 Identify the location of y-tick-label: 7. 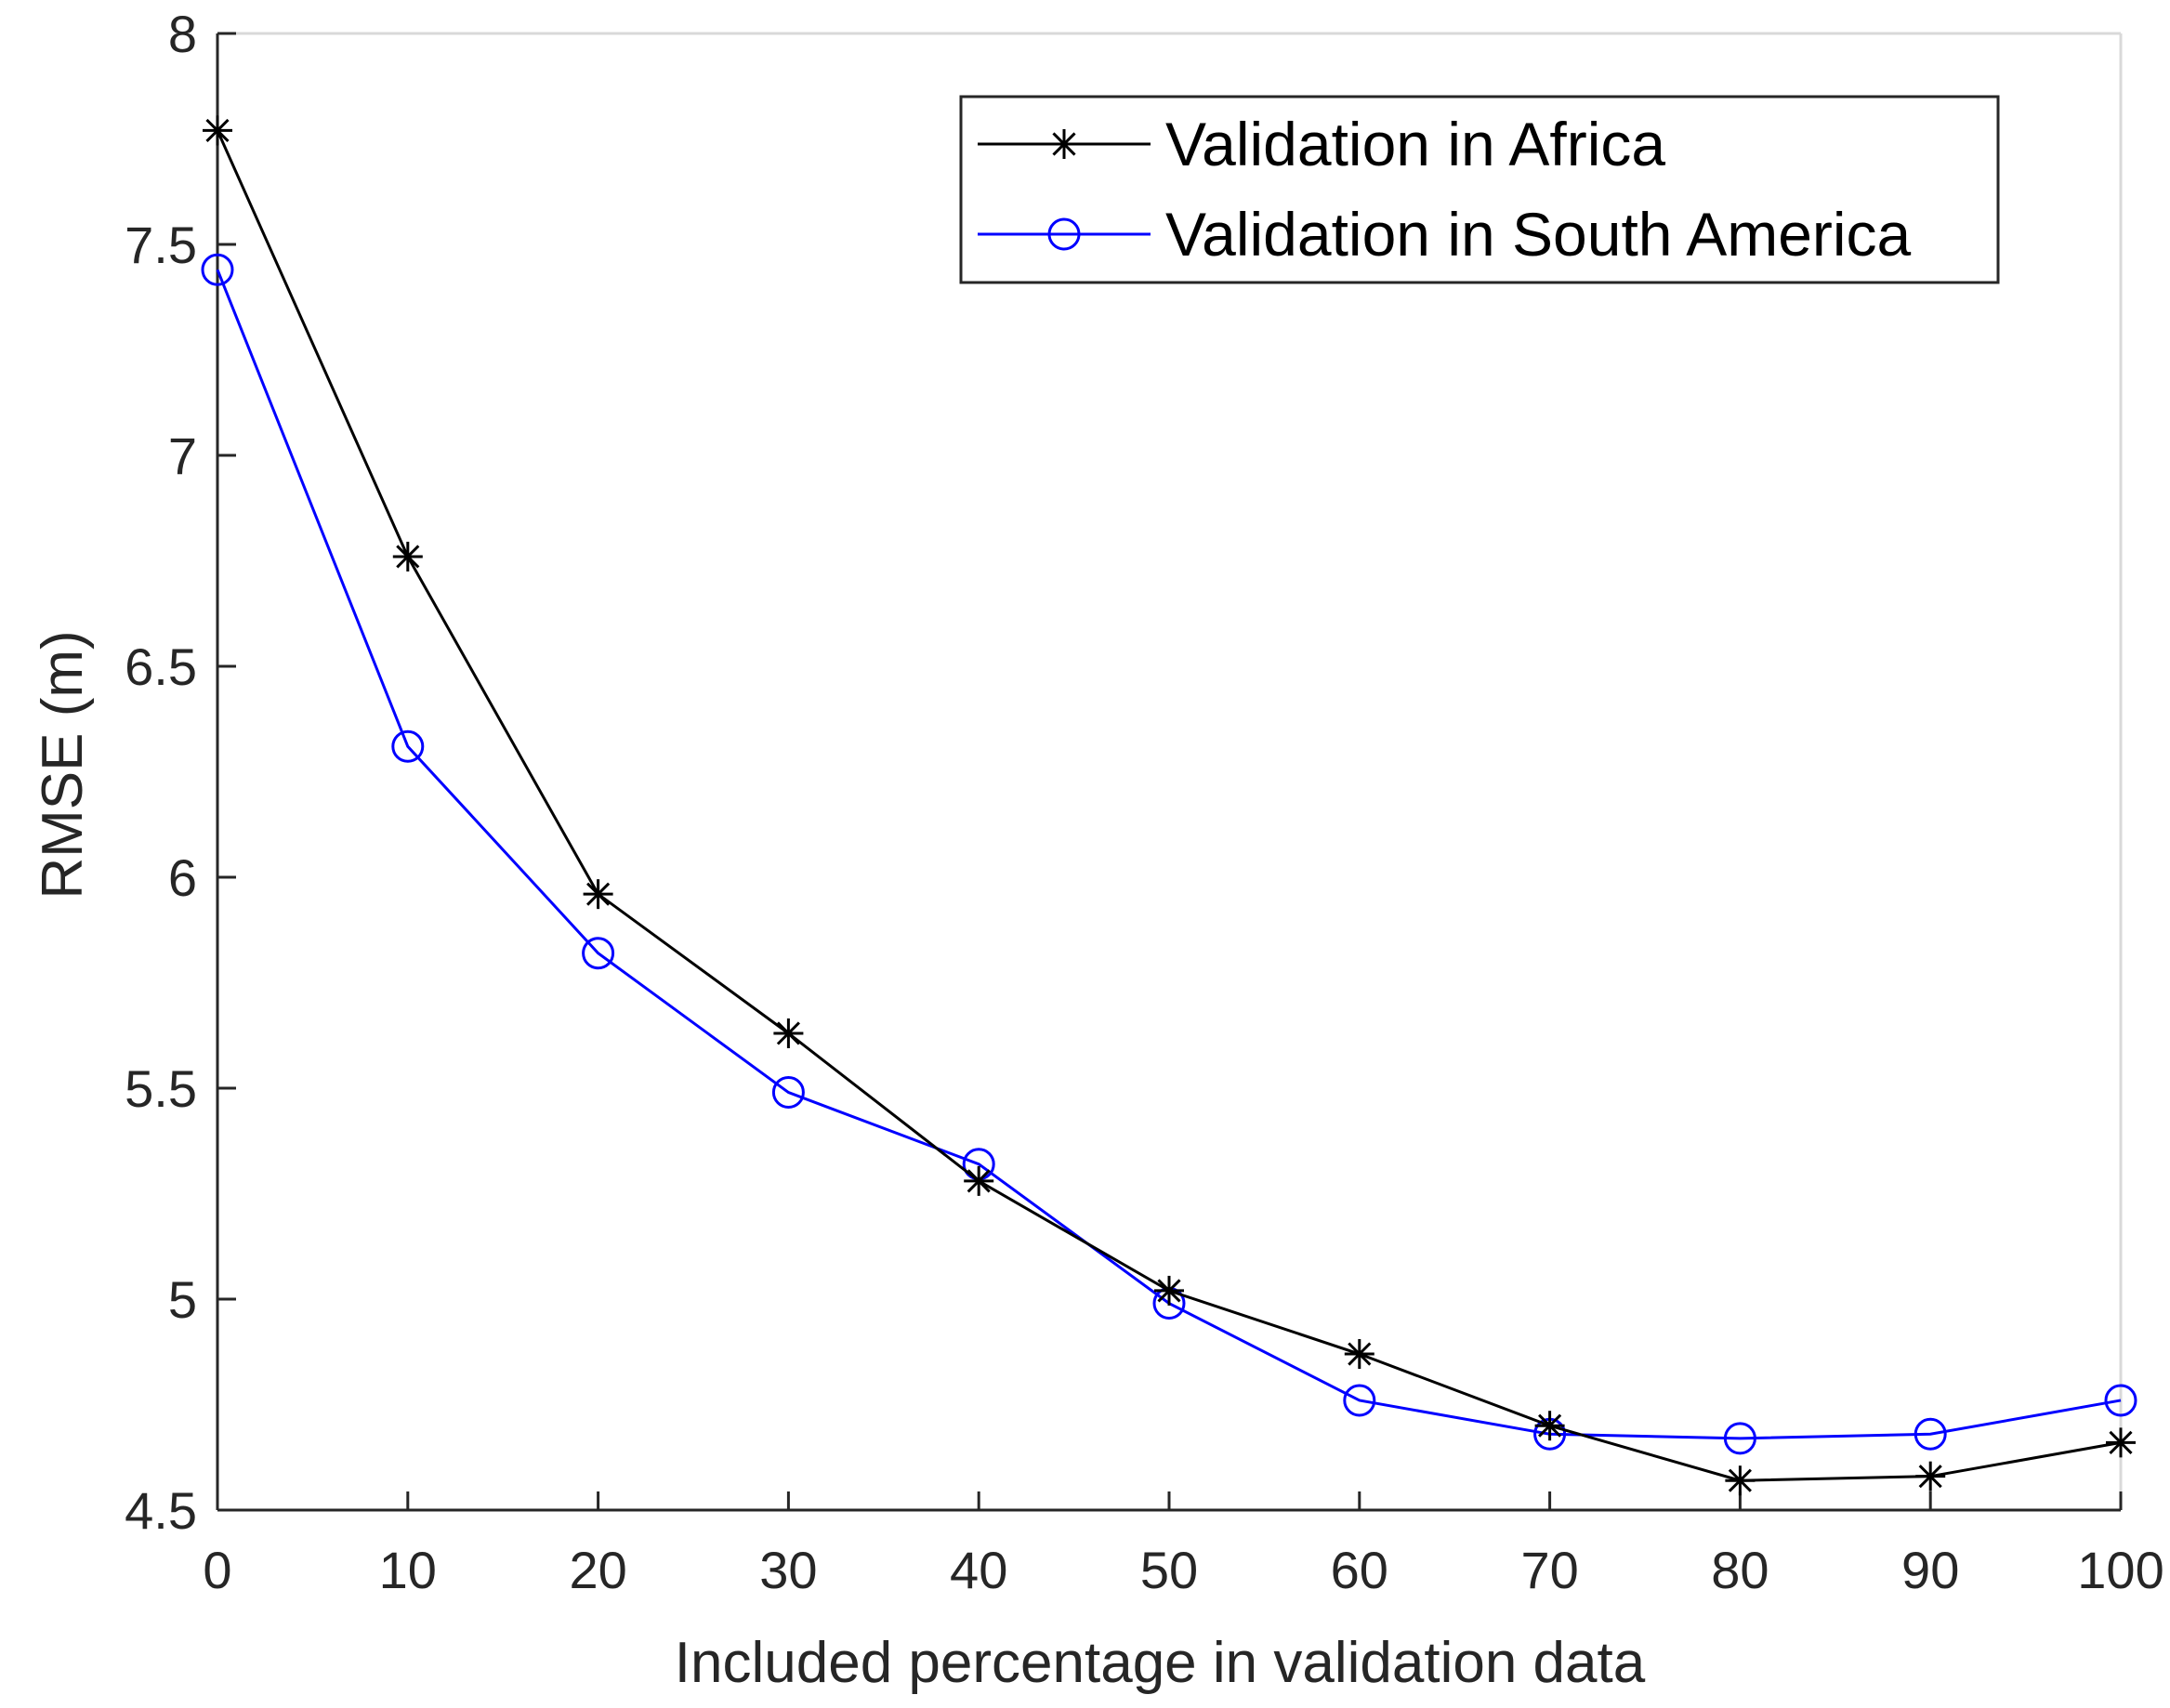
(182, 456).